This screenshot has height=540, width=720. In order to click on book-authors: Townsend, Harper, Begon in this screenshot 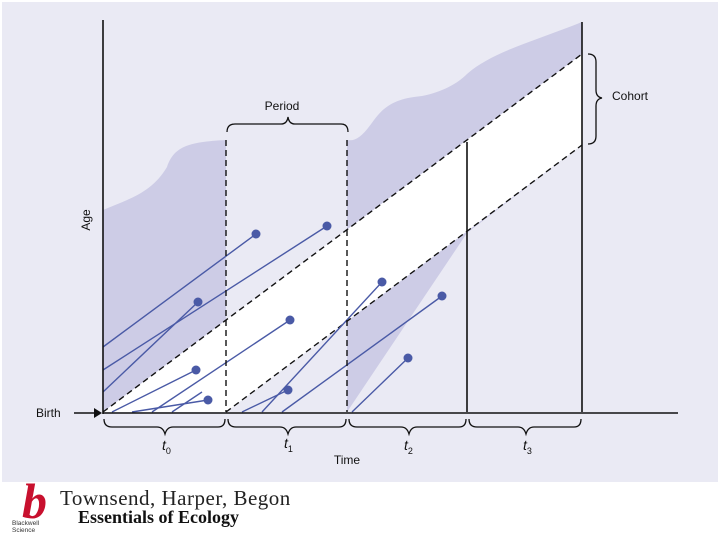, I will do `click(175, 498)`.